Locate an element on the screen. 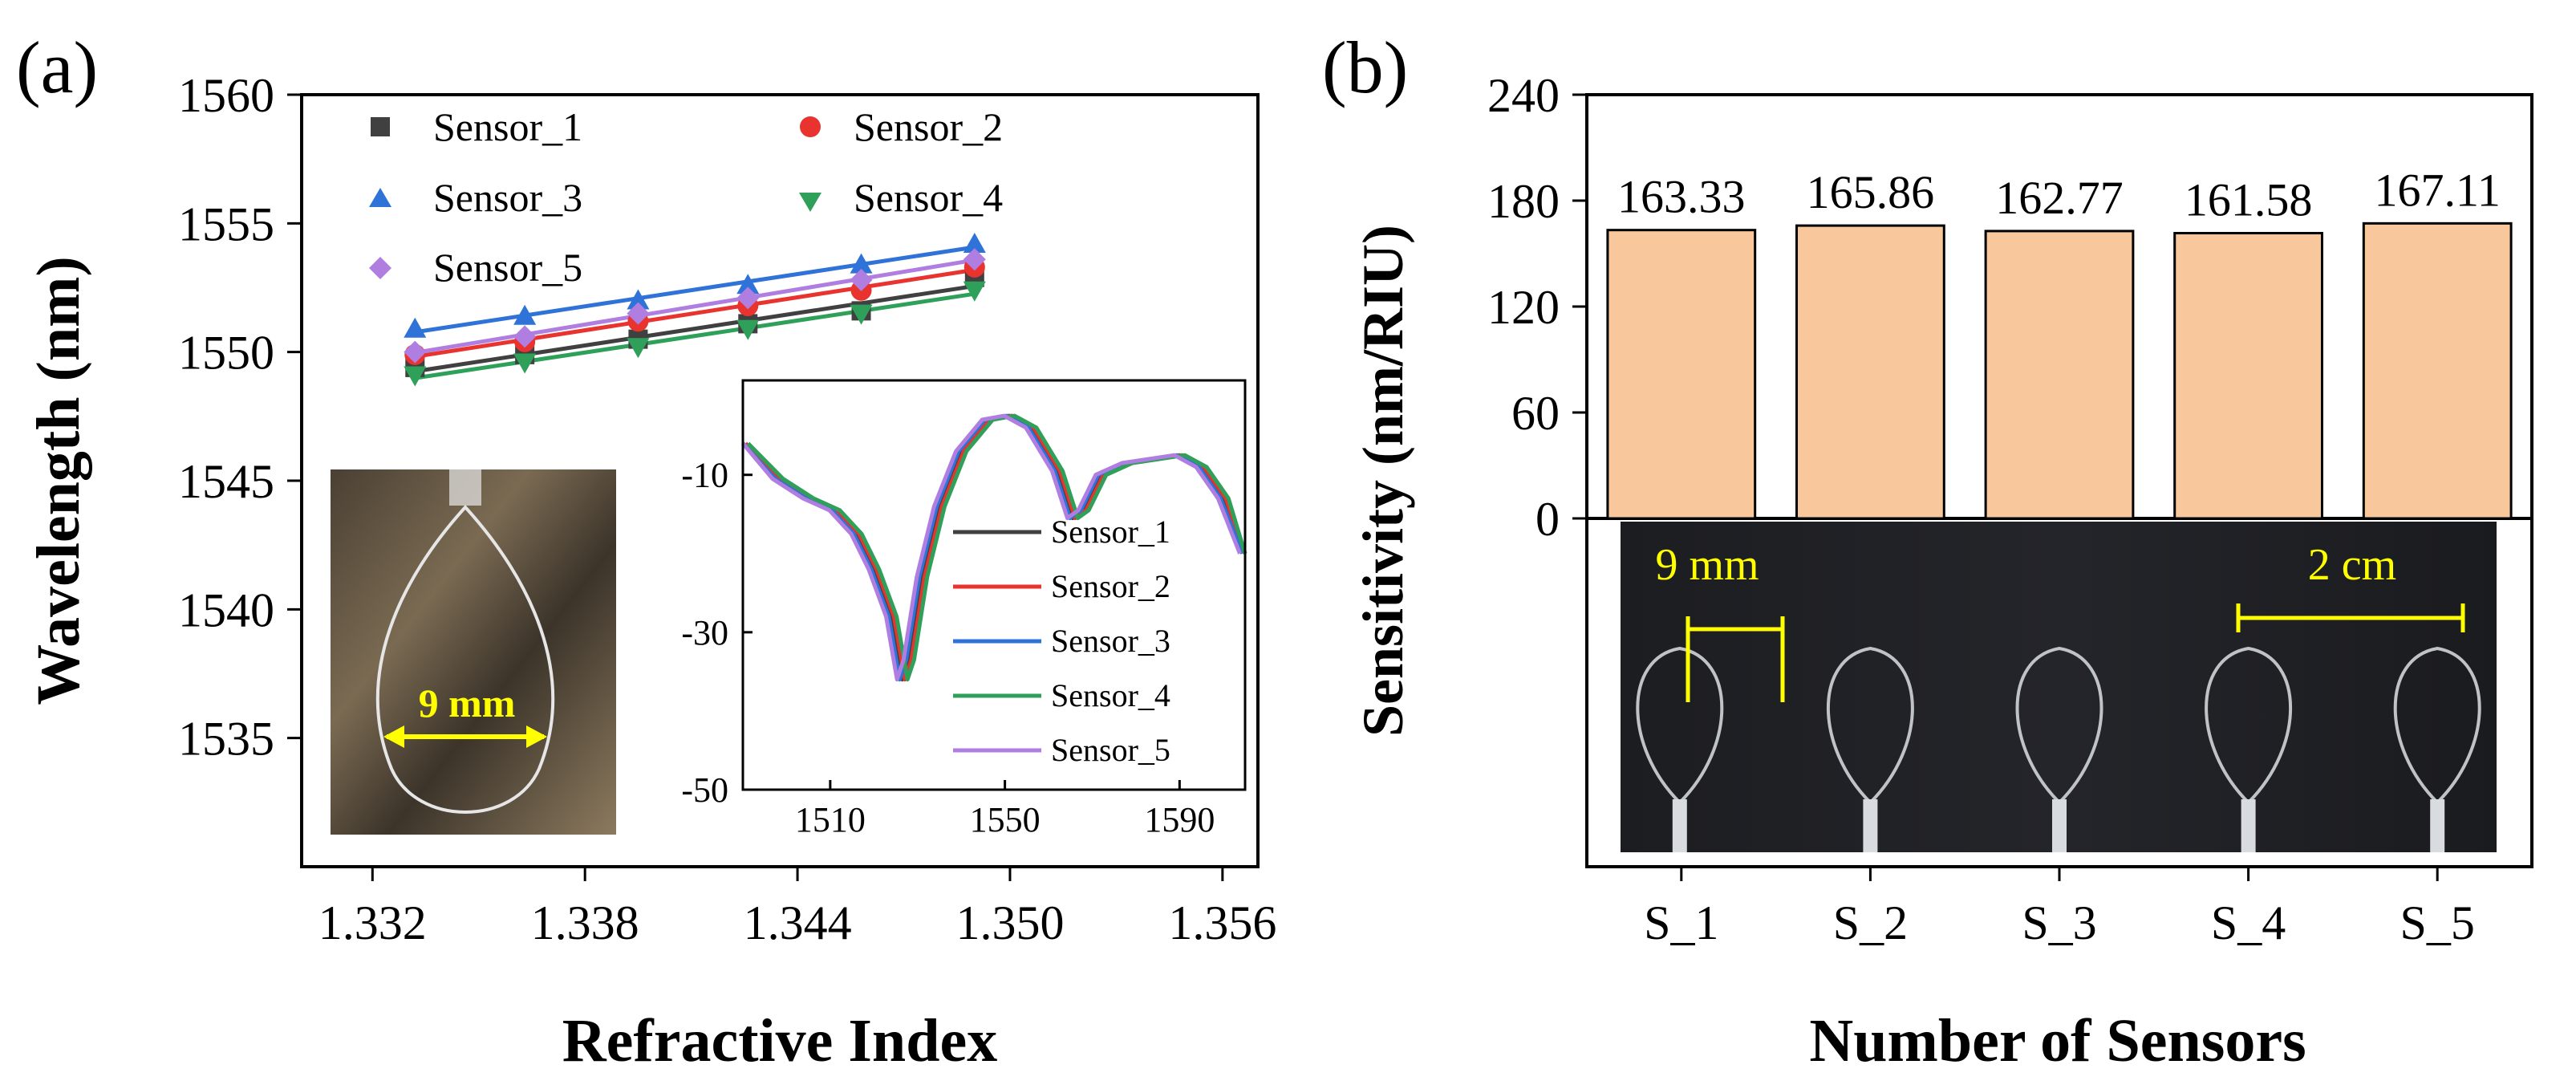  inset-y-tick-label: -30 is located at coordinates (704, 632).